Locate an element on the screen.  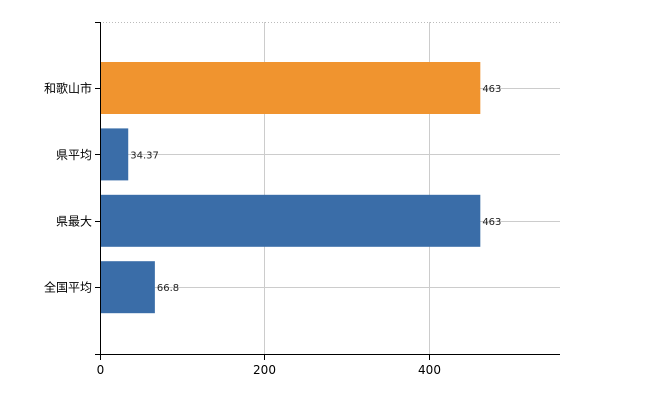
data-label: 34.37 is located at coordinates (144, 155).